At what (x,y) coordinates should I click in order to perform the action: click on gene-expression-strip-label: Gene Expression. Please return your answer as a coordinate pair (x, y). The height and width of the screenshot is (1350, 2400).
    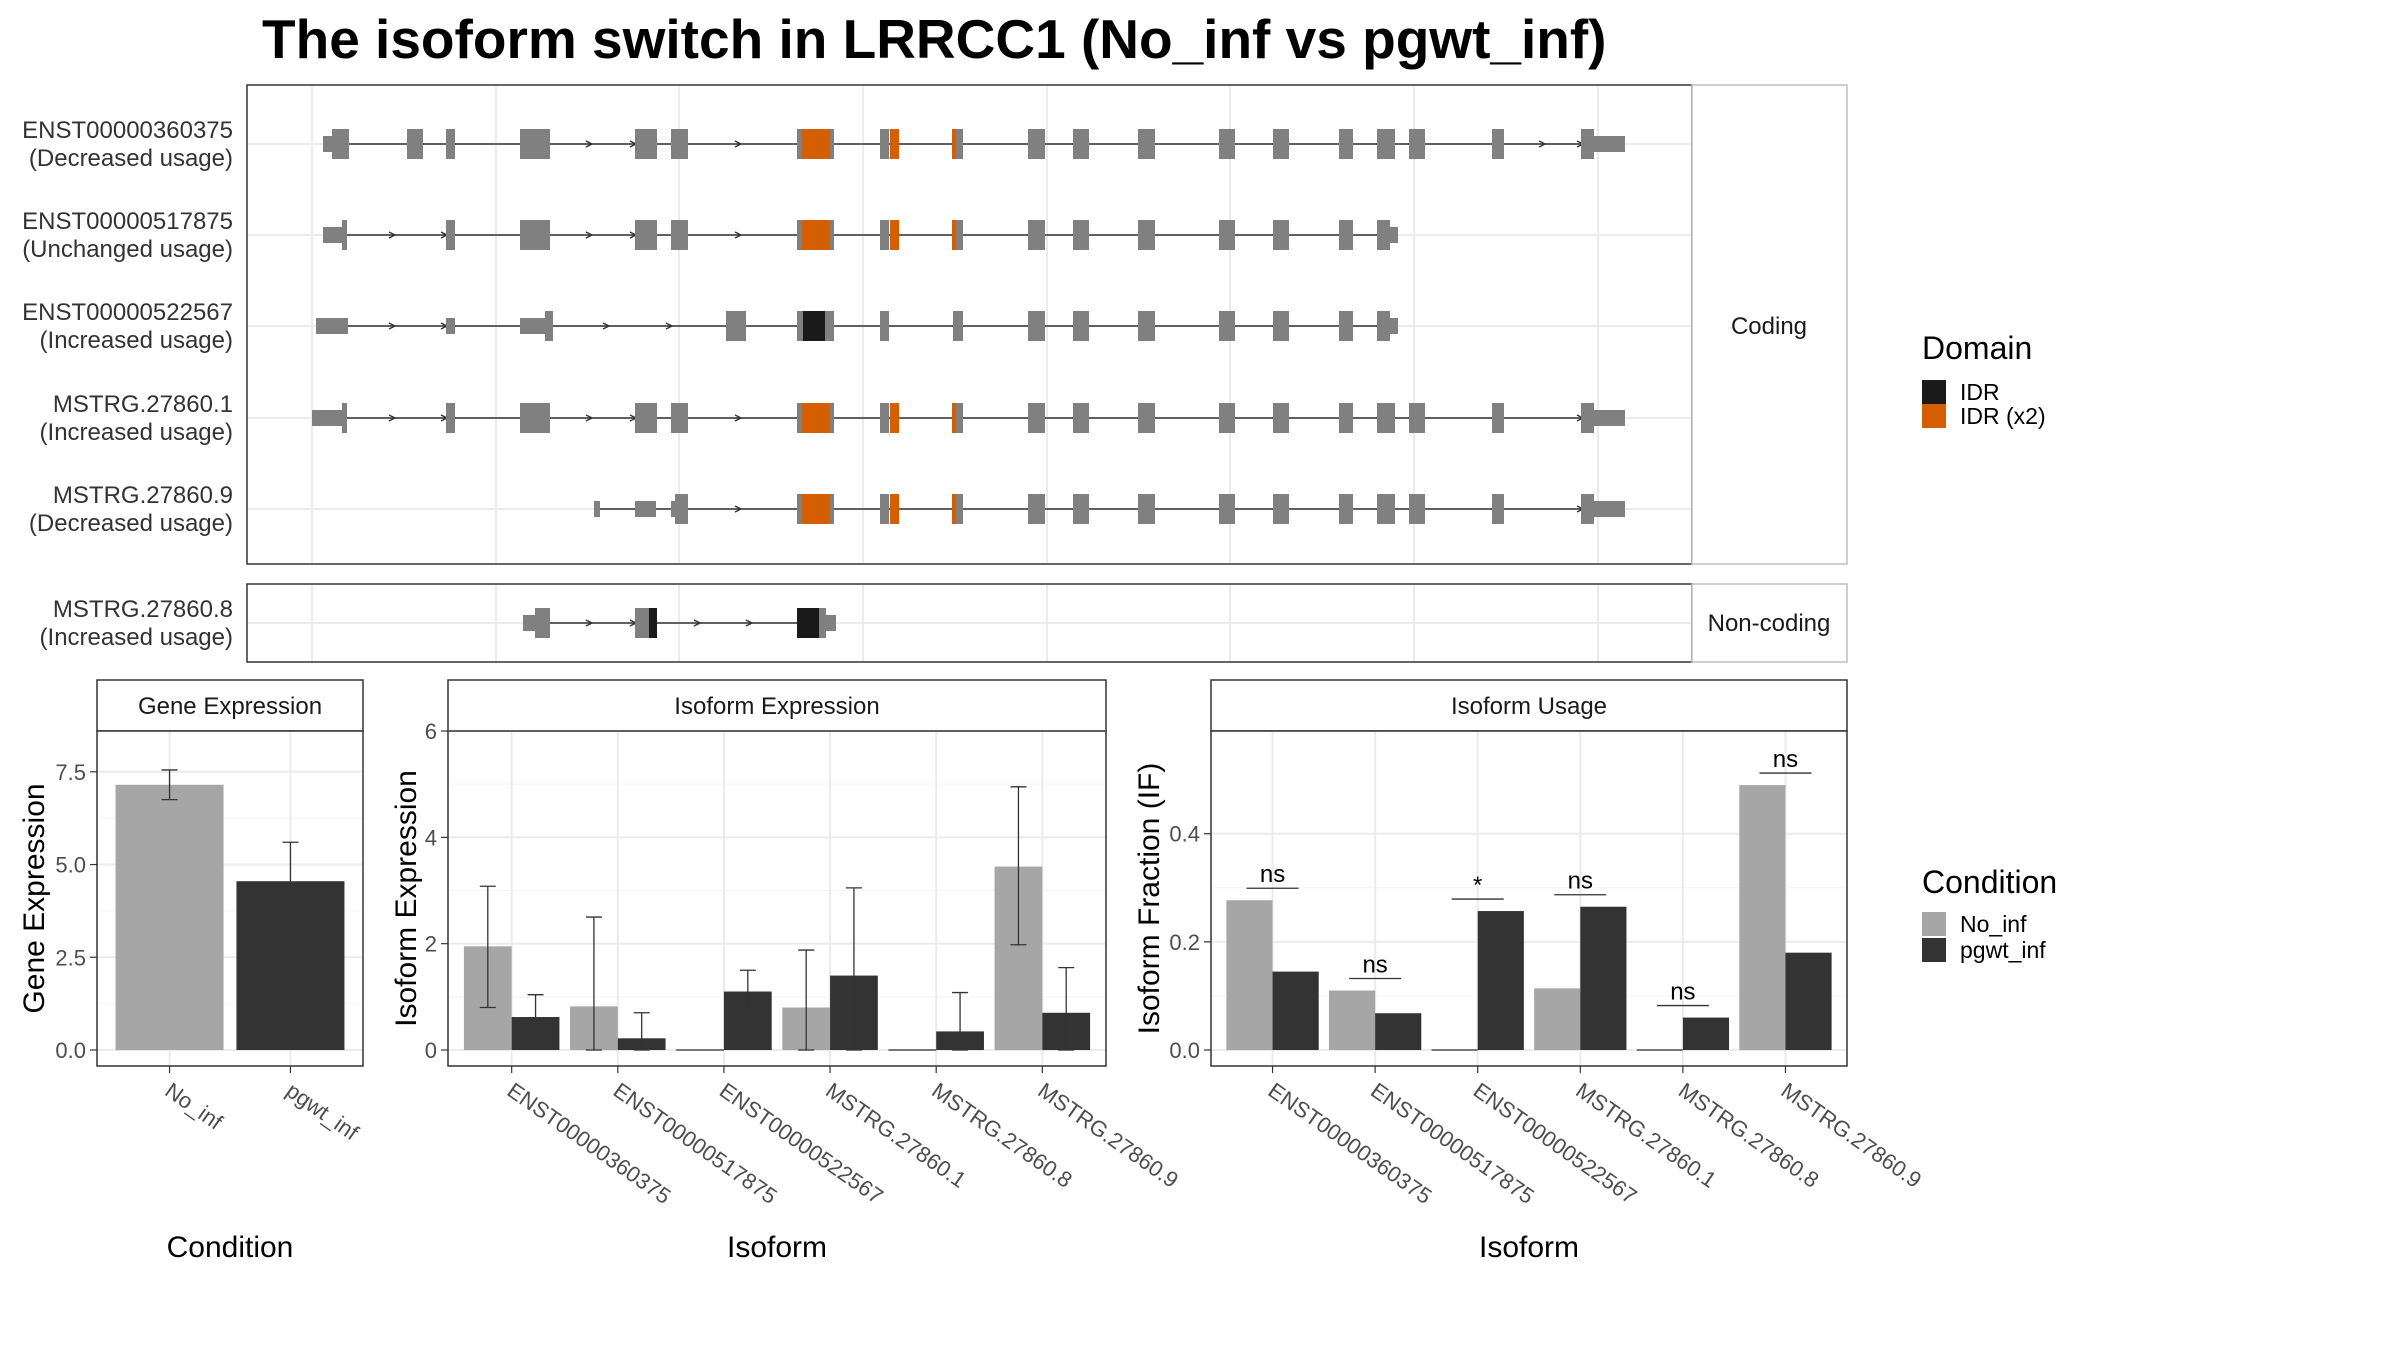
    Looking at the image, I should click on (230, 706).